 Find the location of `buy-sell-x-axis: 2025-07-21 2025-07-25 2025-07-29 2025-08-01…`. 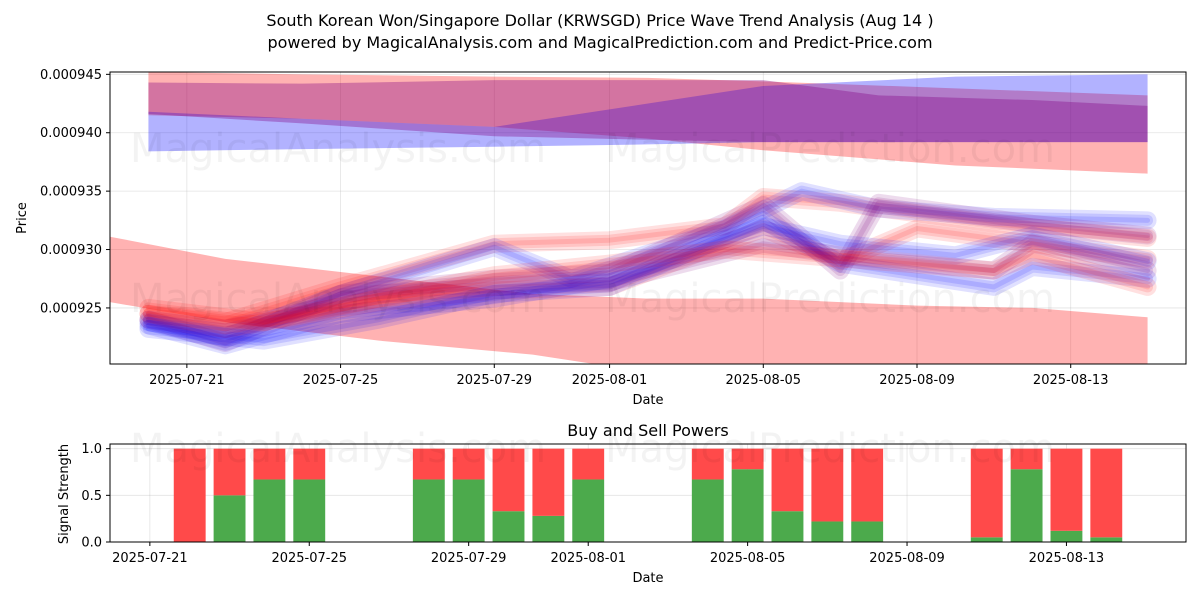

buy-sell-x-axis: 2025-07-21 2025-07-25 2025-07-29 2025-08-01… is located at coordinates (608, 554).